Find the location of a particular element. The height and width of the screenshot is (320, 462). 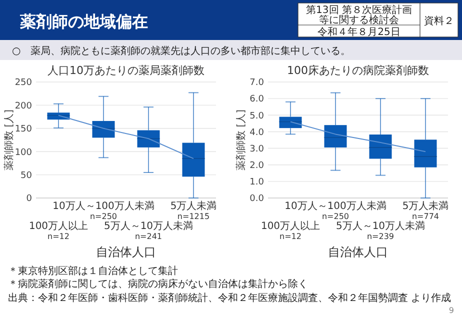

x-tick-label: 5万人～10万人未満 n=239 is located at coordinates (381, 230).